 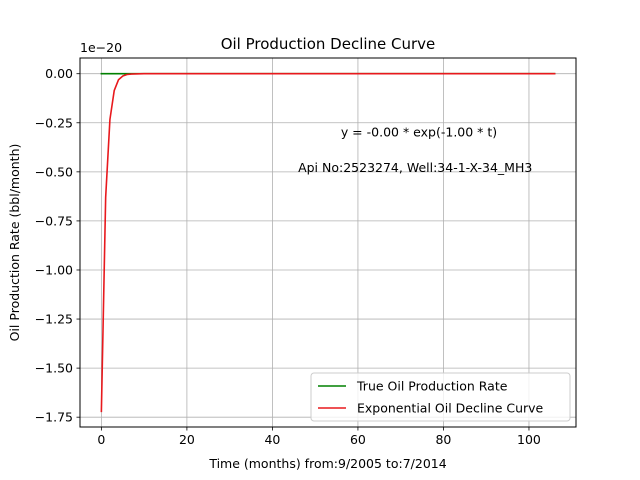 What do you see at coordinates (54, 368) in the screenshot?
I see `y-tick-label: −1.50` at bounding box center [54, 368].